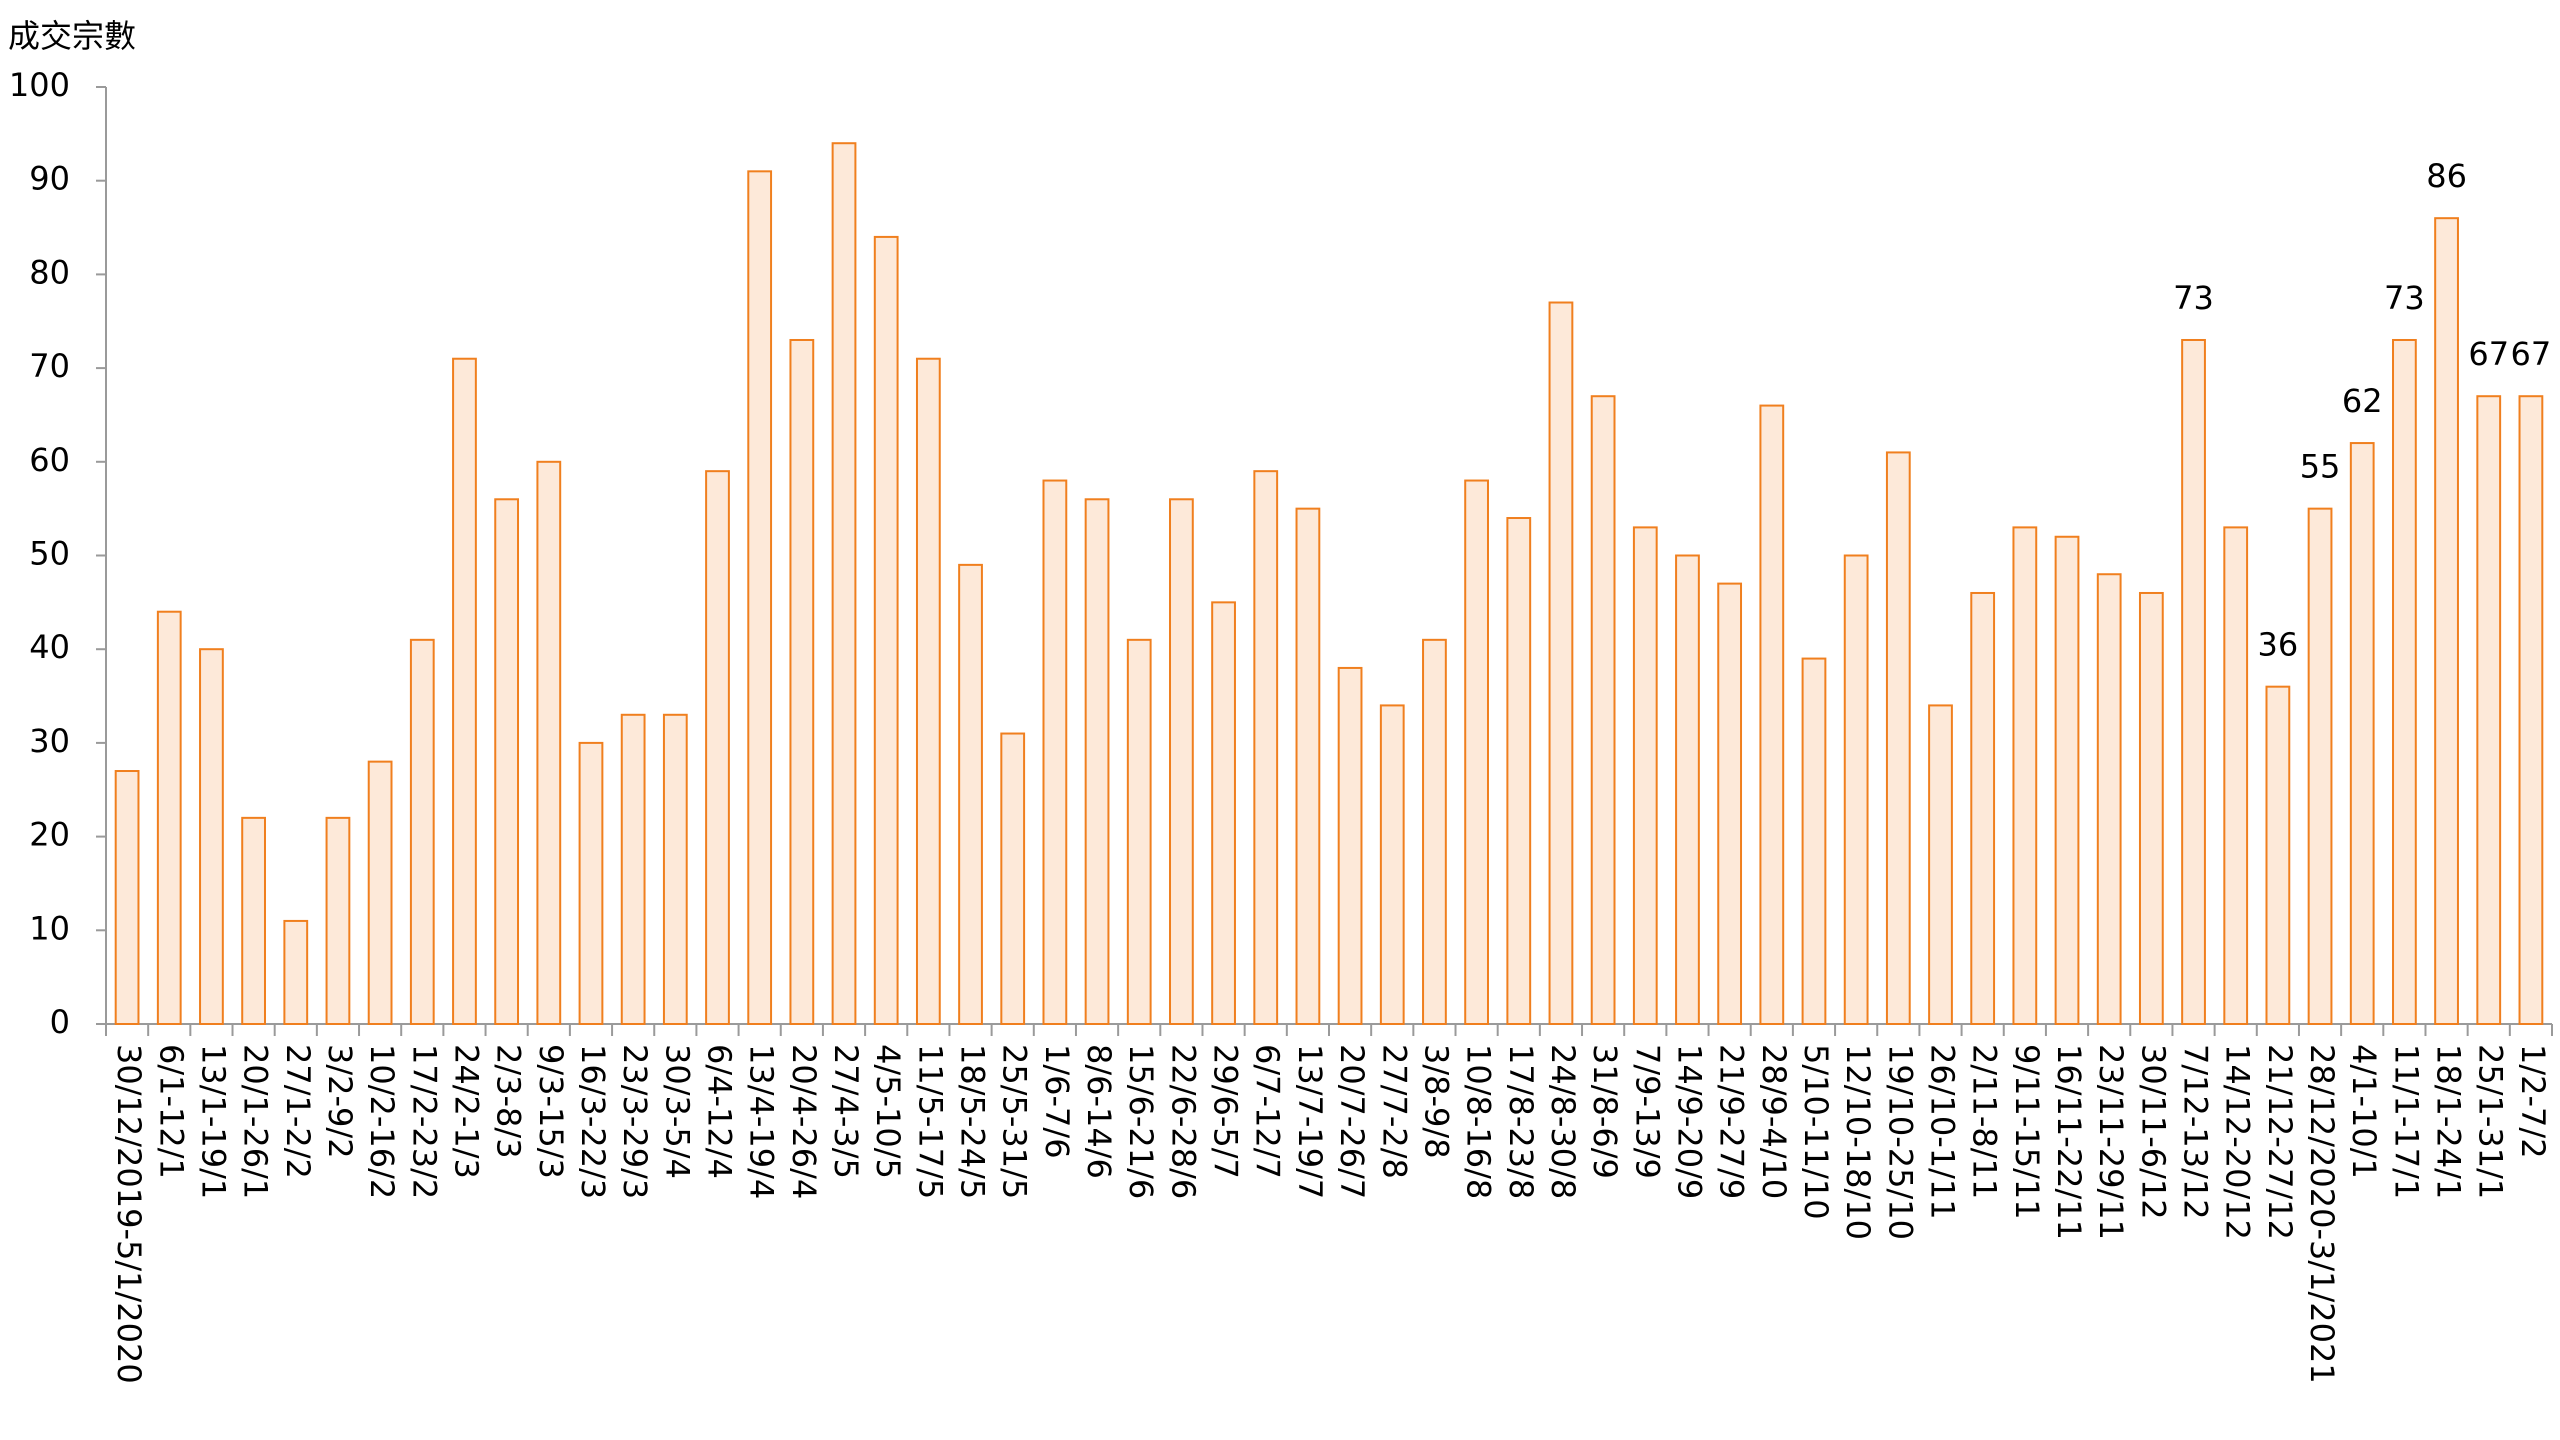  Describe the element at coordinates (2278, 645) in the screenshot. I see `data-label: 36` at that location.